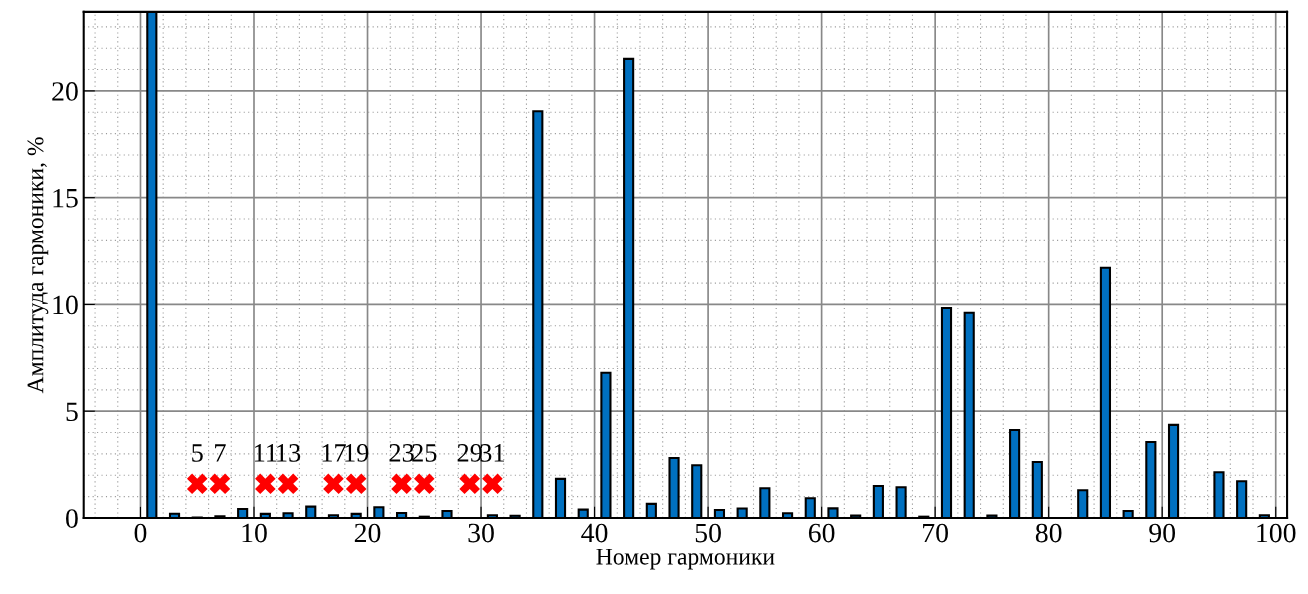  I want to click on y-tick-label: 5, so click(72, 412).